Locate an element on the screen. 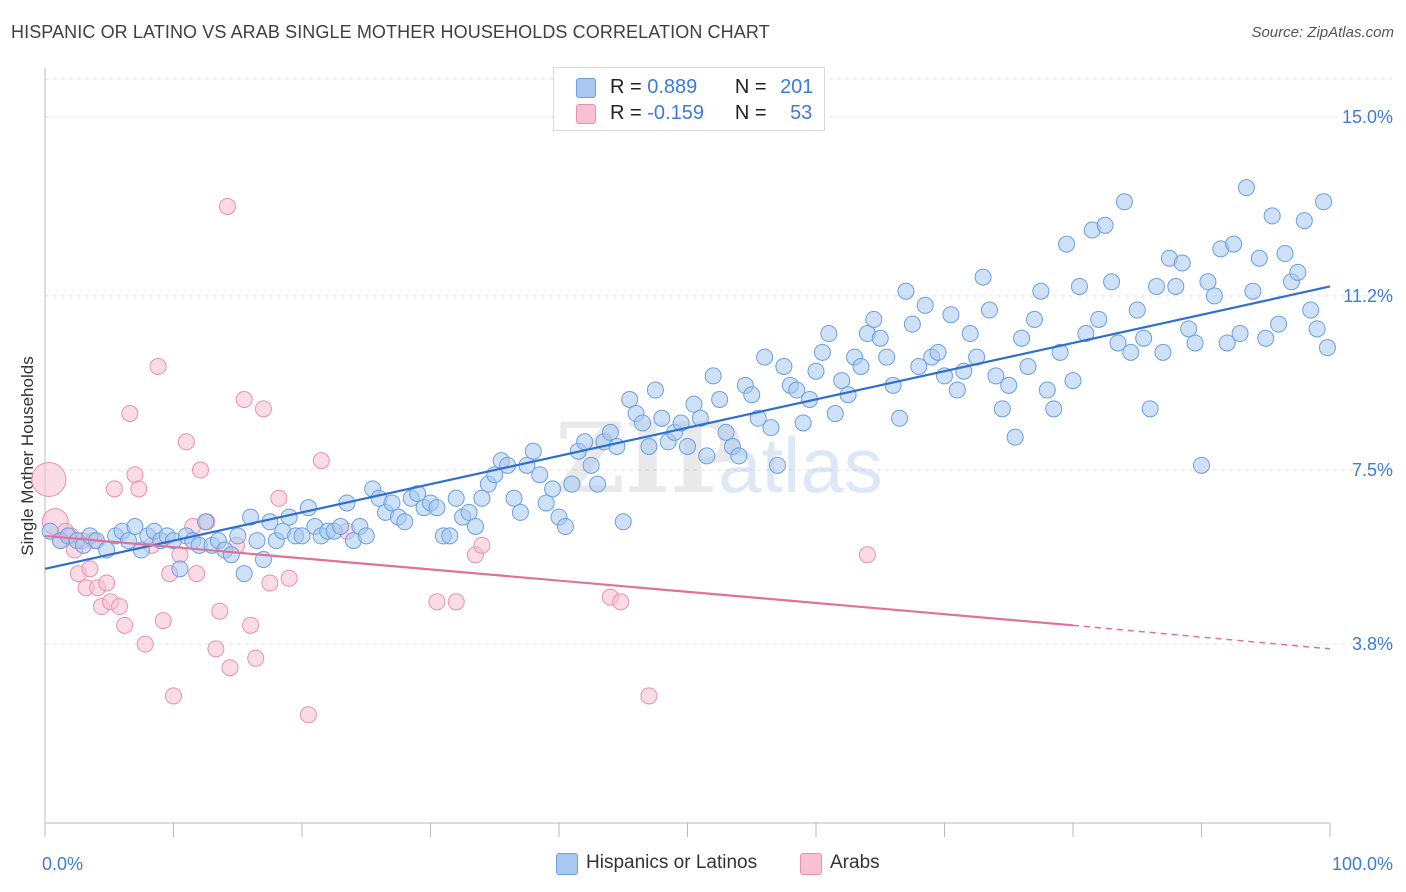 The image size is (1406, 892). legend-r-value: 0.889 is located at coordinates (672, 87).